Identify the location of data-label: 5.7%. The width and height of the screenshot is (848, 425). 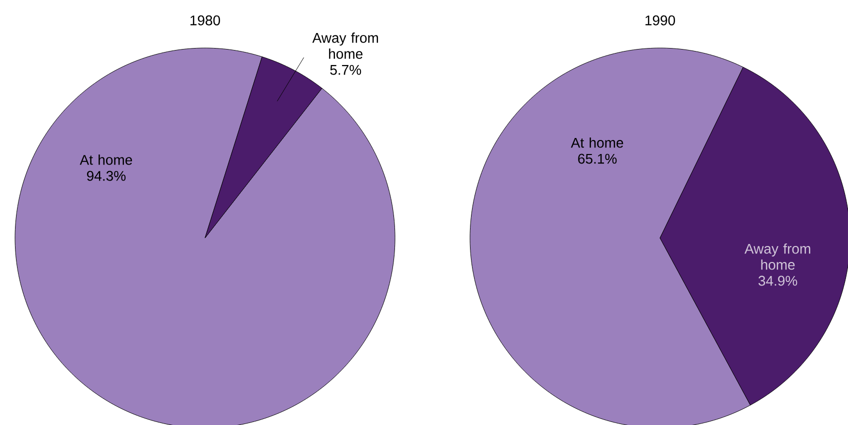
(346, 69).